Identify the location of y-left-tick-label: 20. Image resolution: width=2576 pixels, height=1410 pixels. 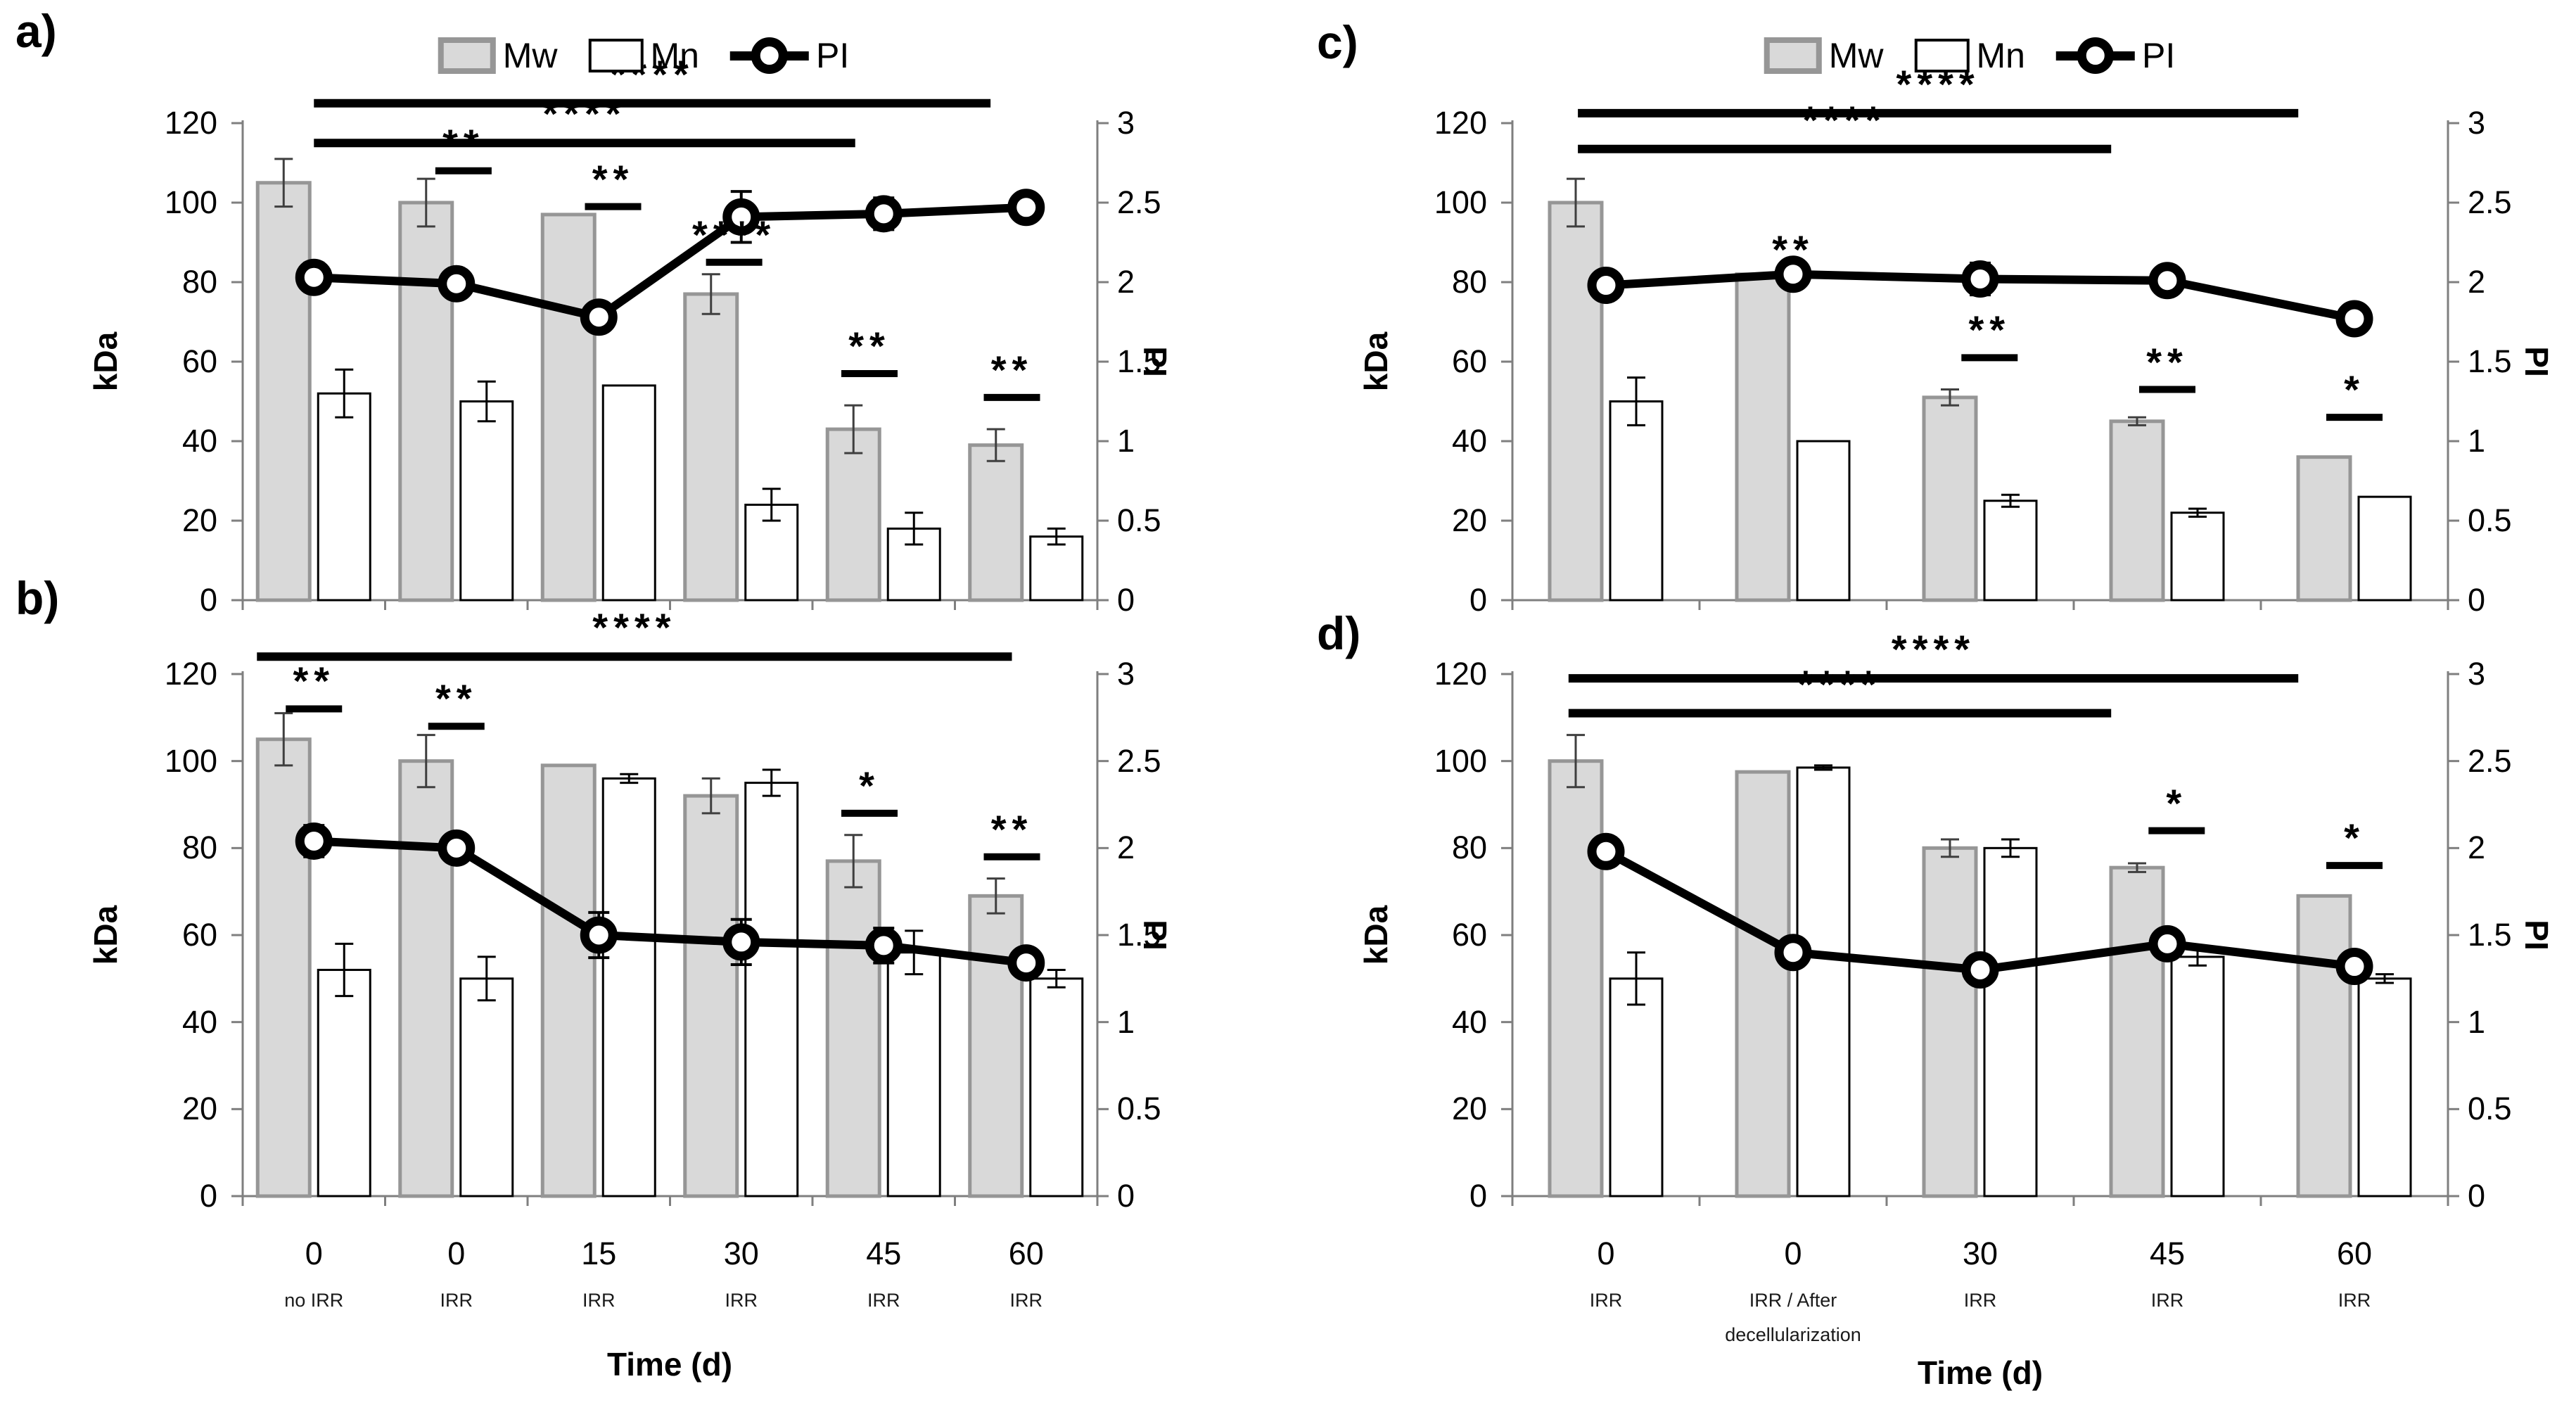
(1469, 1109).